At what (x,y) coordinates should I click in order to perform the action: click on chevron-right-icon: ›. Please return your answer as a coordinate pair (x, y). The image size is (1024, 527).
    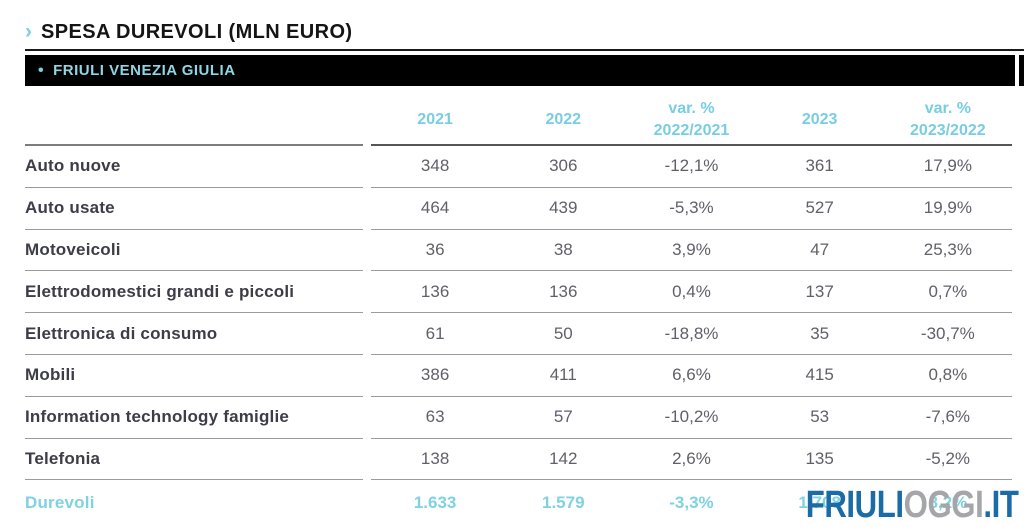
    Looking at the image, I should click on (28, 31).